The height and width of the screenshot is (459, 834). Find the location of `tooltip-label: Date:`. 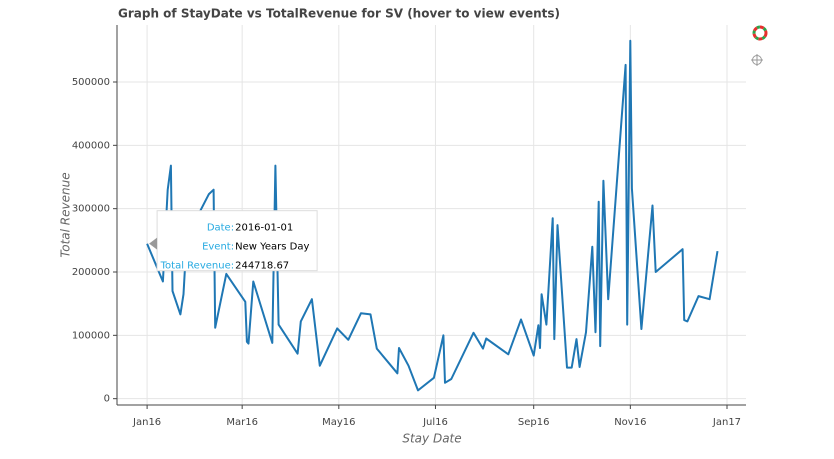

tooltip-label: Date: is located at coordinates (220, 228).